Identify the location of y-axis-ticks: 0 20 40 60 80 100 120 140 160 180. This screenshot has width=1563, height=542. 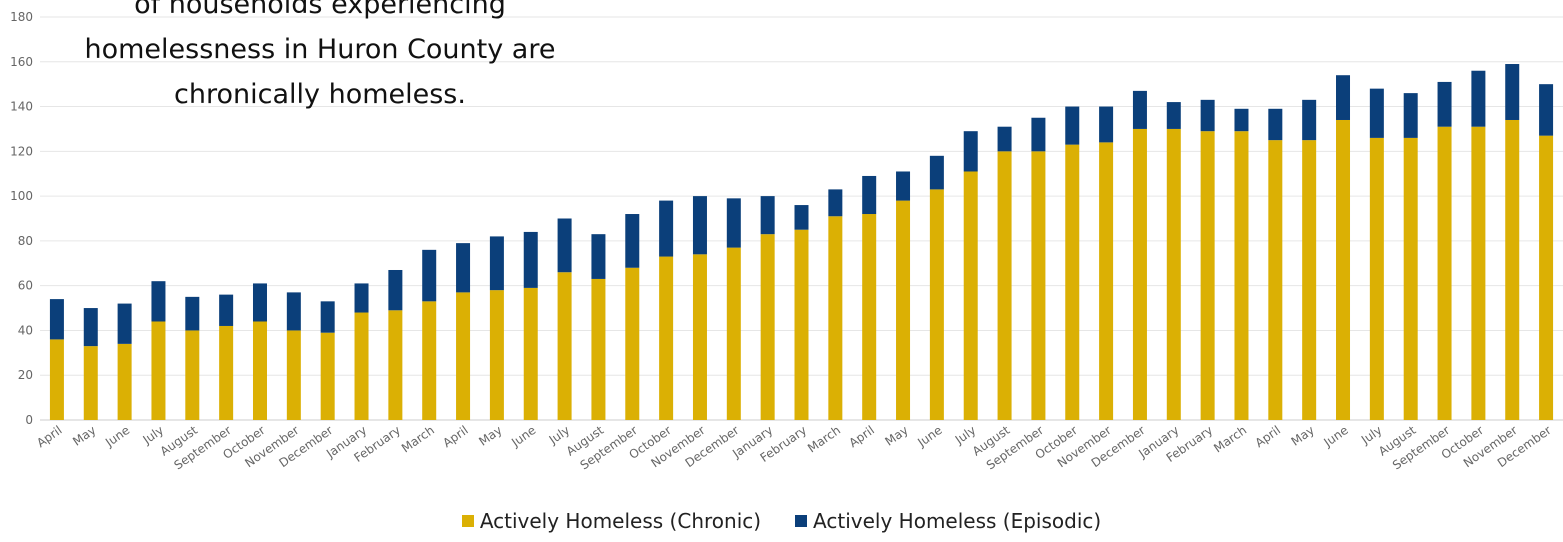
(21, 218).